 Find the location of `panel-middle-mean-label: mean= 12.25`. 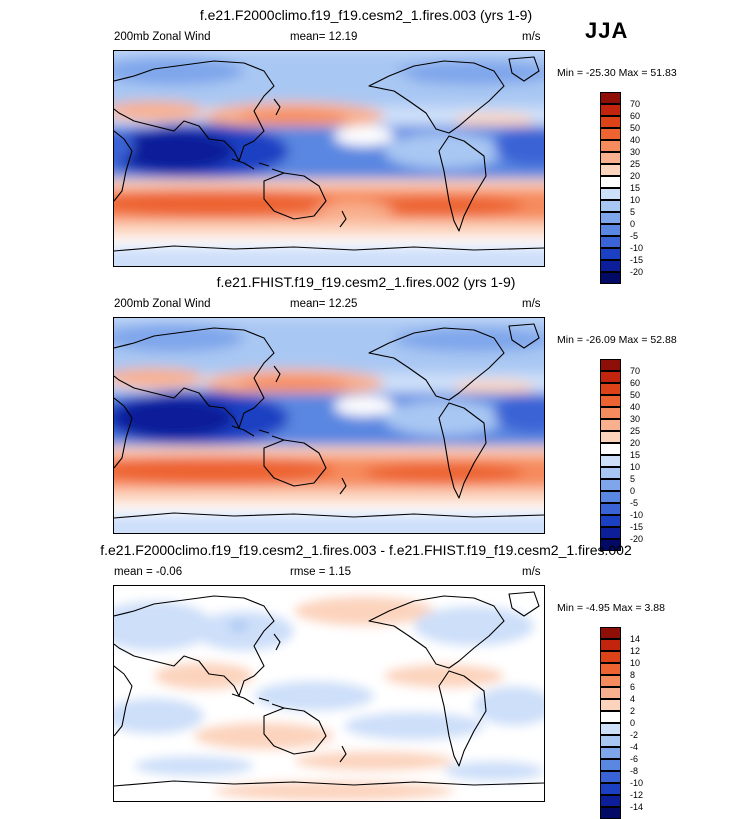

panel-middle-mean-label: mean= 12.25 is located at coordinates (324, 304).